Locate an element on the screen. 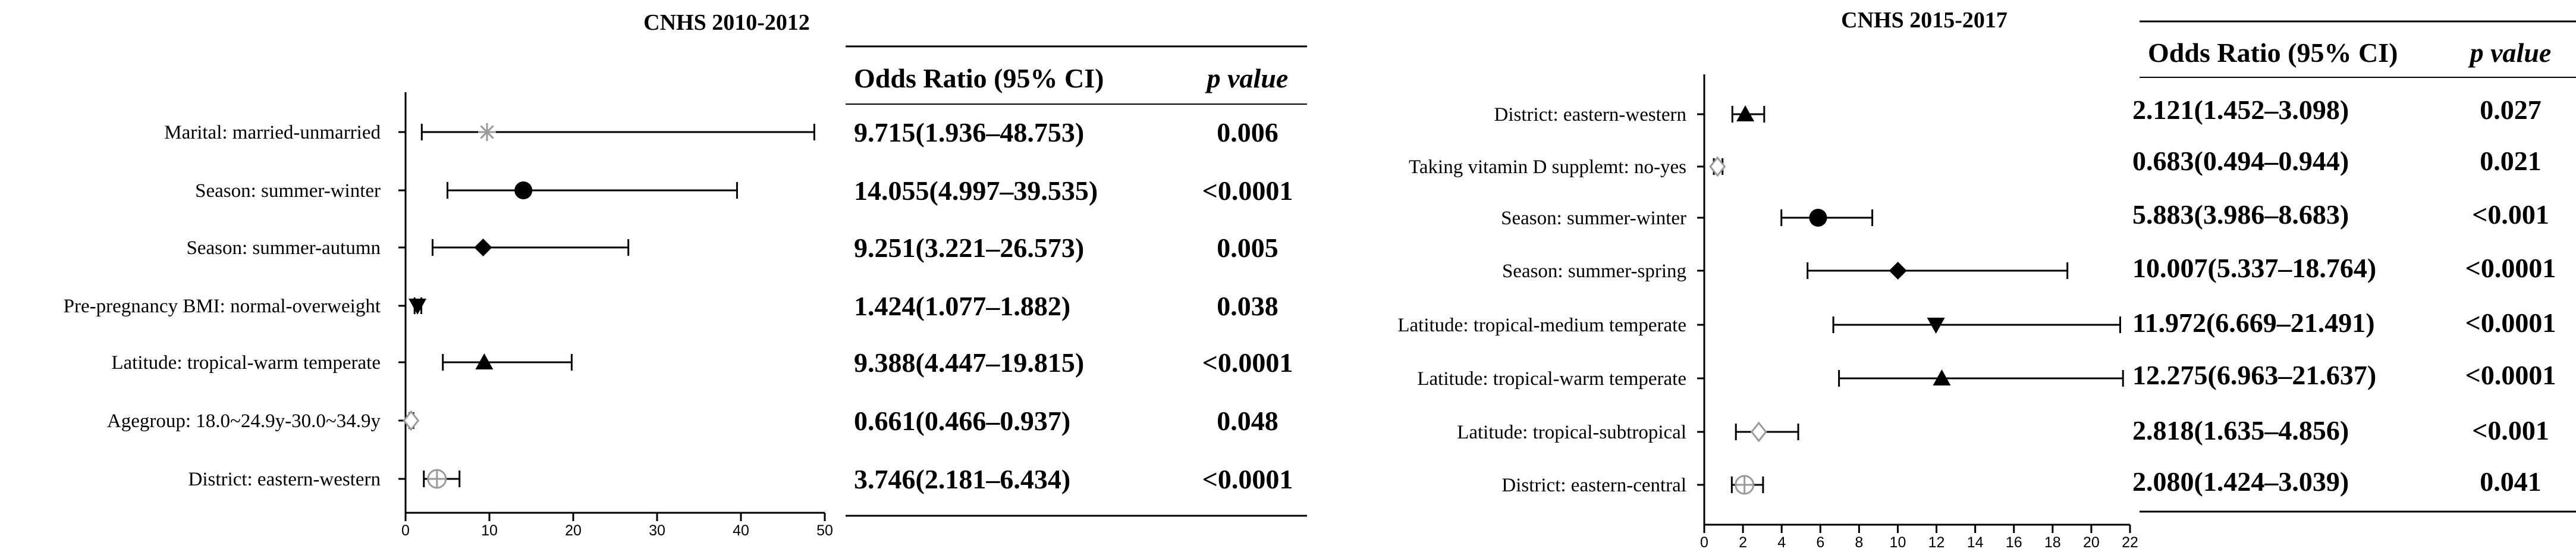 This screenshot has height=558, width=2576. row-label: Marital: married-unmarried is located at coordinates (272, 132).